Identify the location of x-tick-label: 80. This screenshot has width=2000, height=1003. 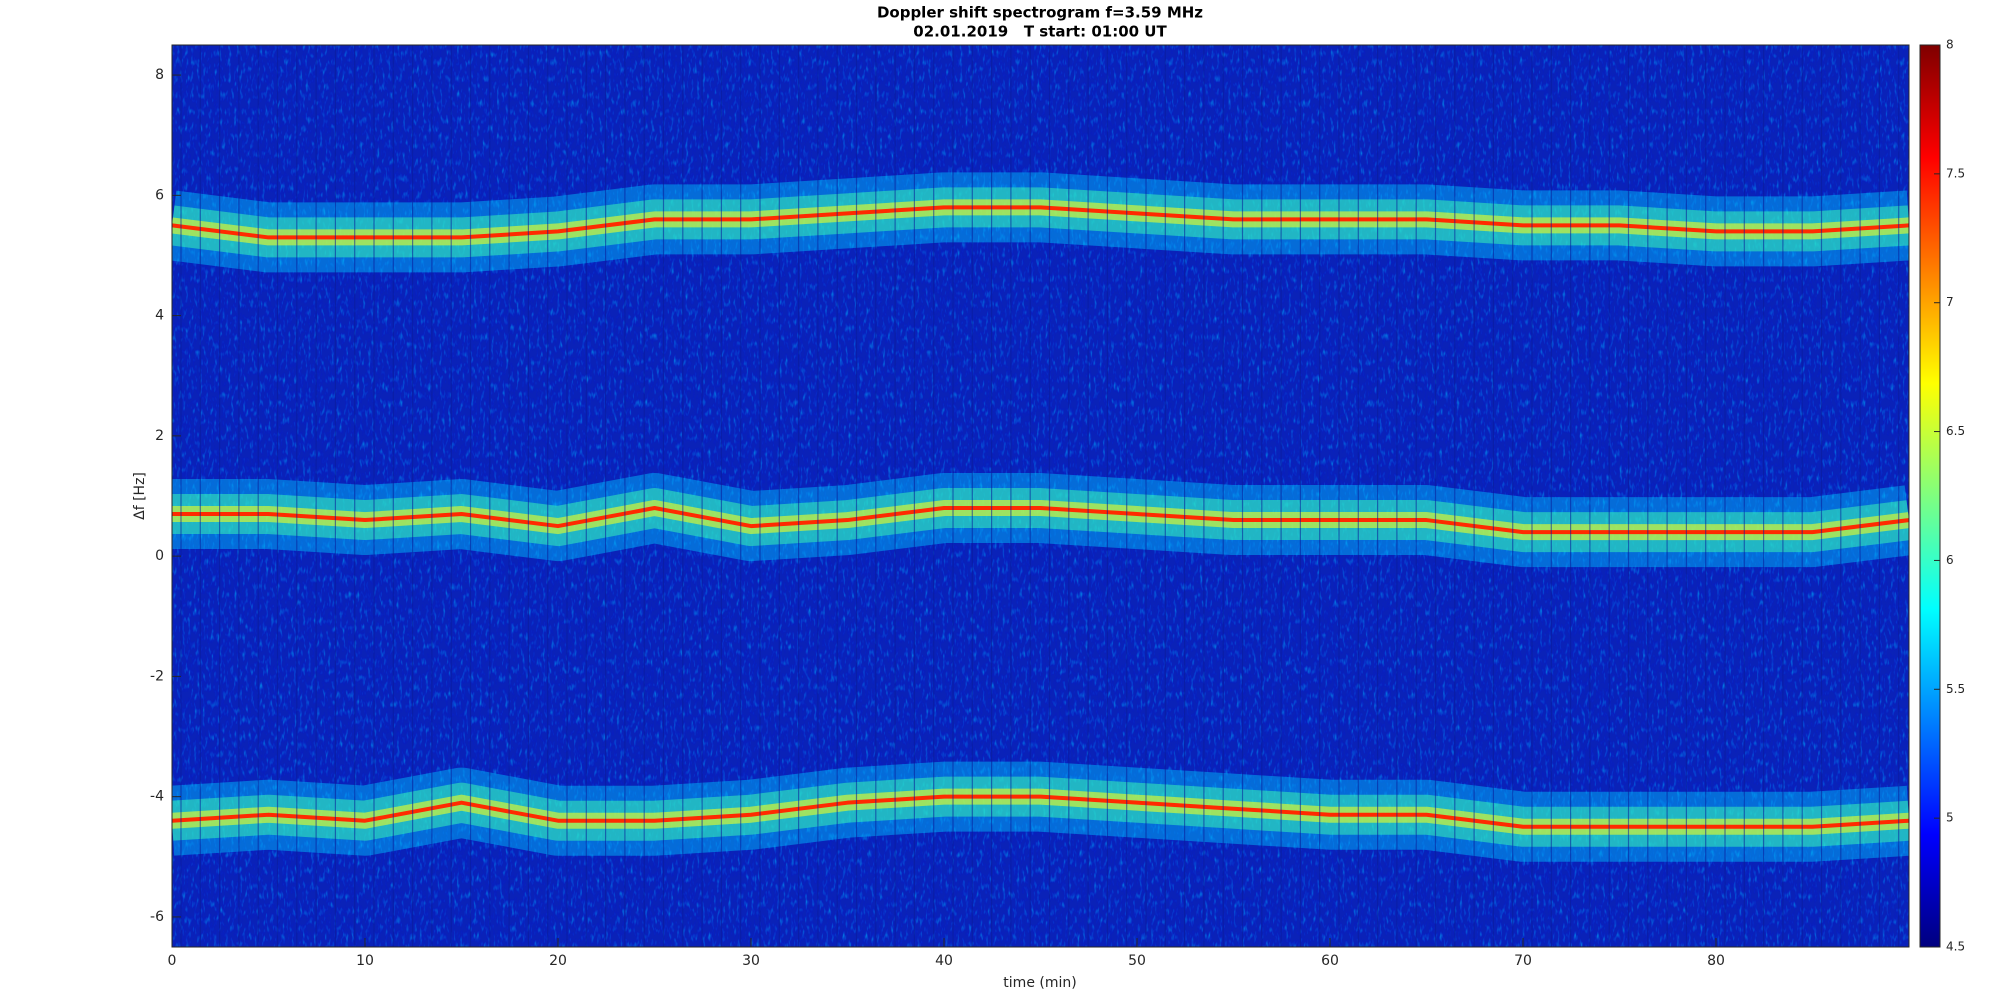
(1716, 961).